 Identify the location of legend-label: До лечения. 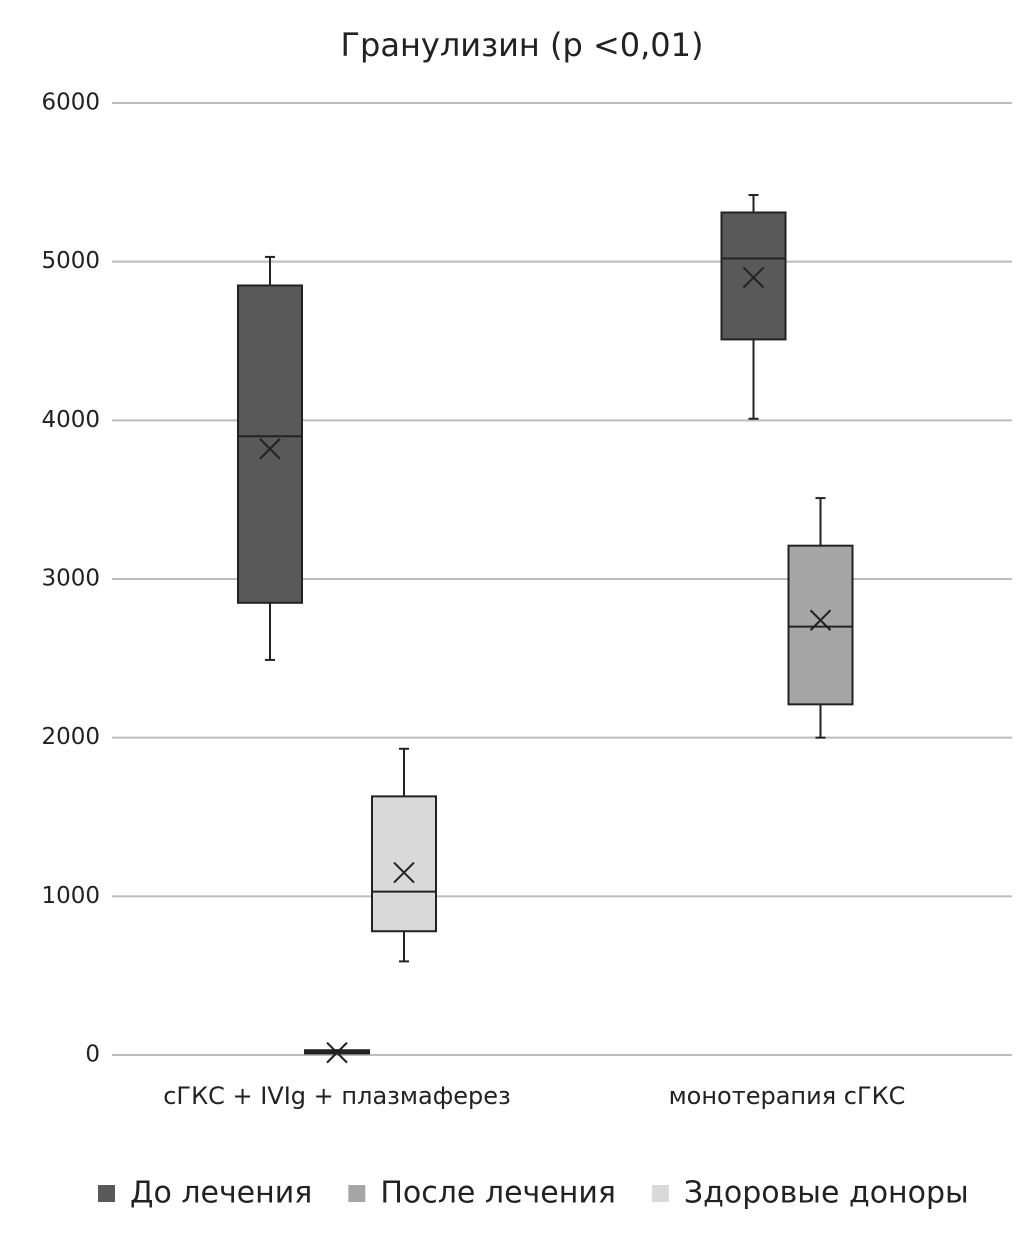
(221, 1193).